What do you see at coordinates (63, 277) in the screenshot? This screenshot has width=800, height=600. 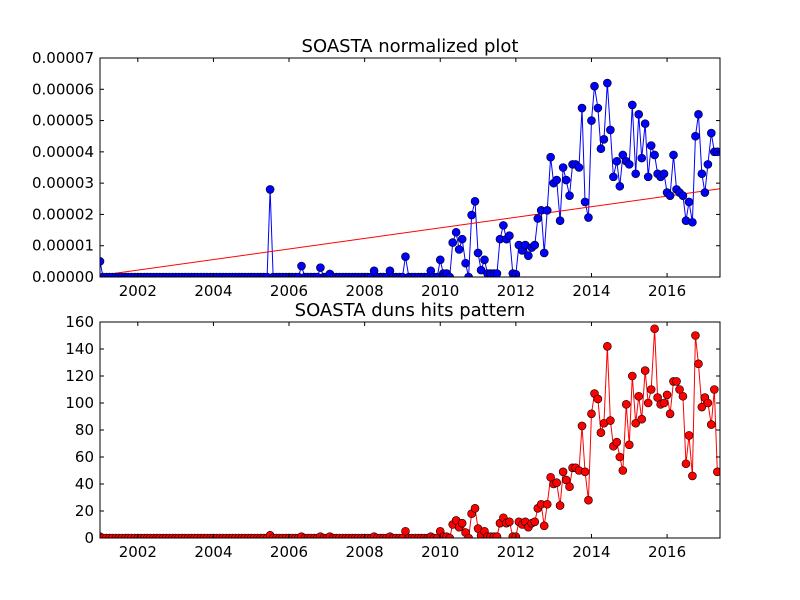 I see `y-tick-label: 0.00000` at bounding box center [63, 277].